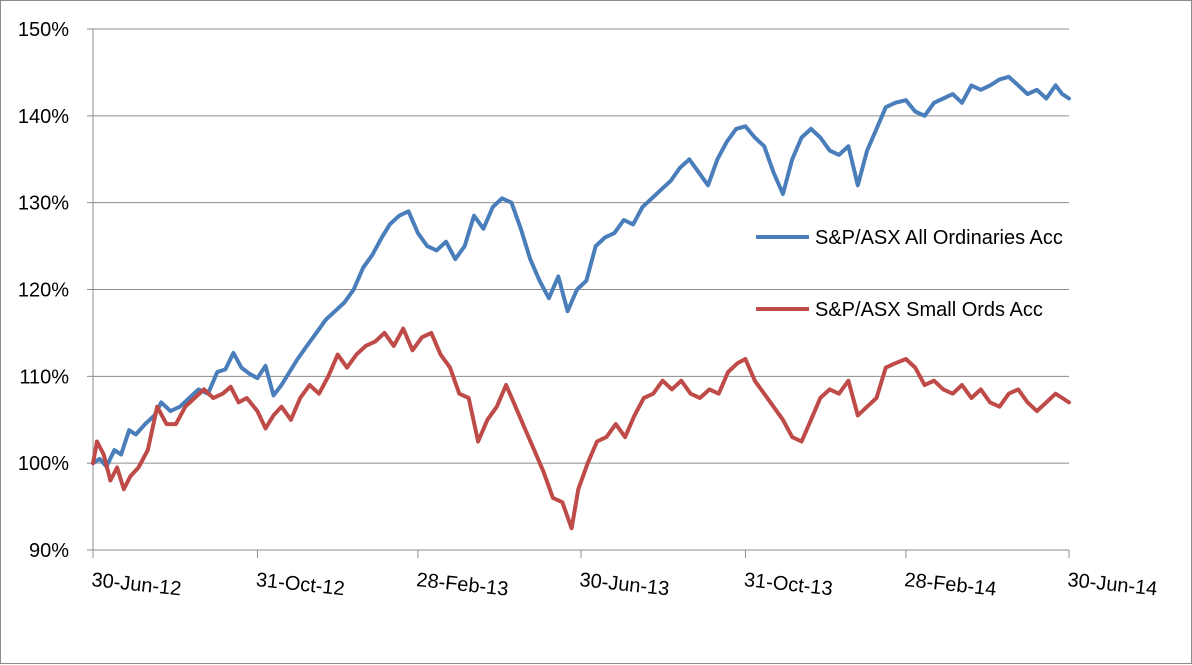 The image size is (1192, 665). I want to click on x-tick-label: 30-Jun-12, so click(136, 584).